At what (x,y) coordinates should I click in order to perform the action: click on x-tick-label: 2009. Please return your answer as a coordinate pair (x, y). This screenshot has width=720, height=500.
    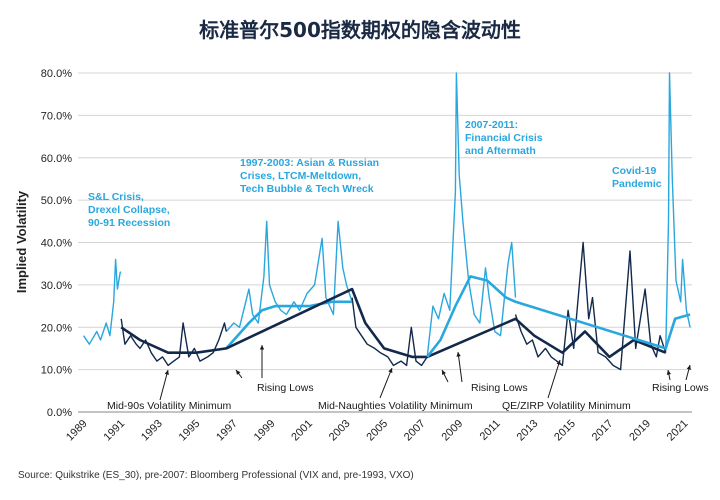
    Looking at the image, I should click on (452, 431).